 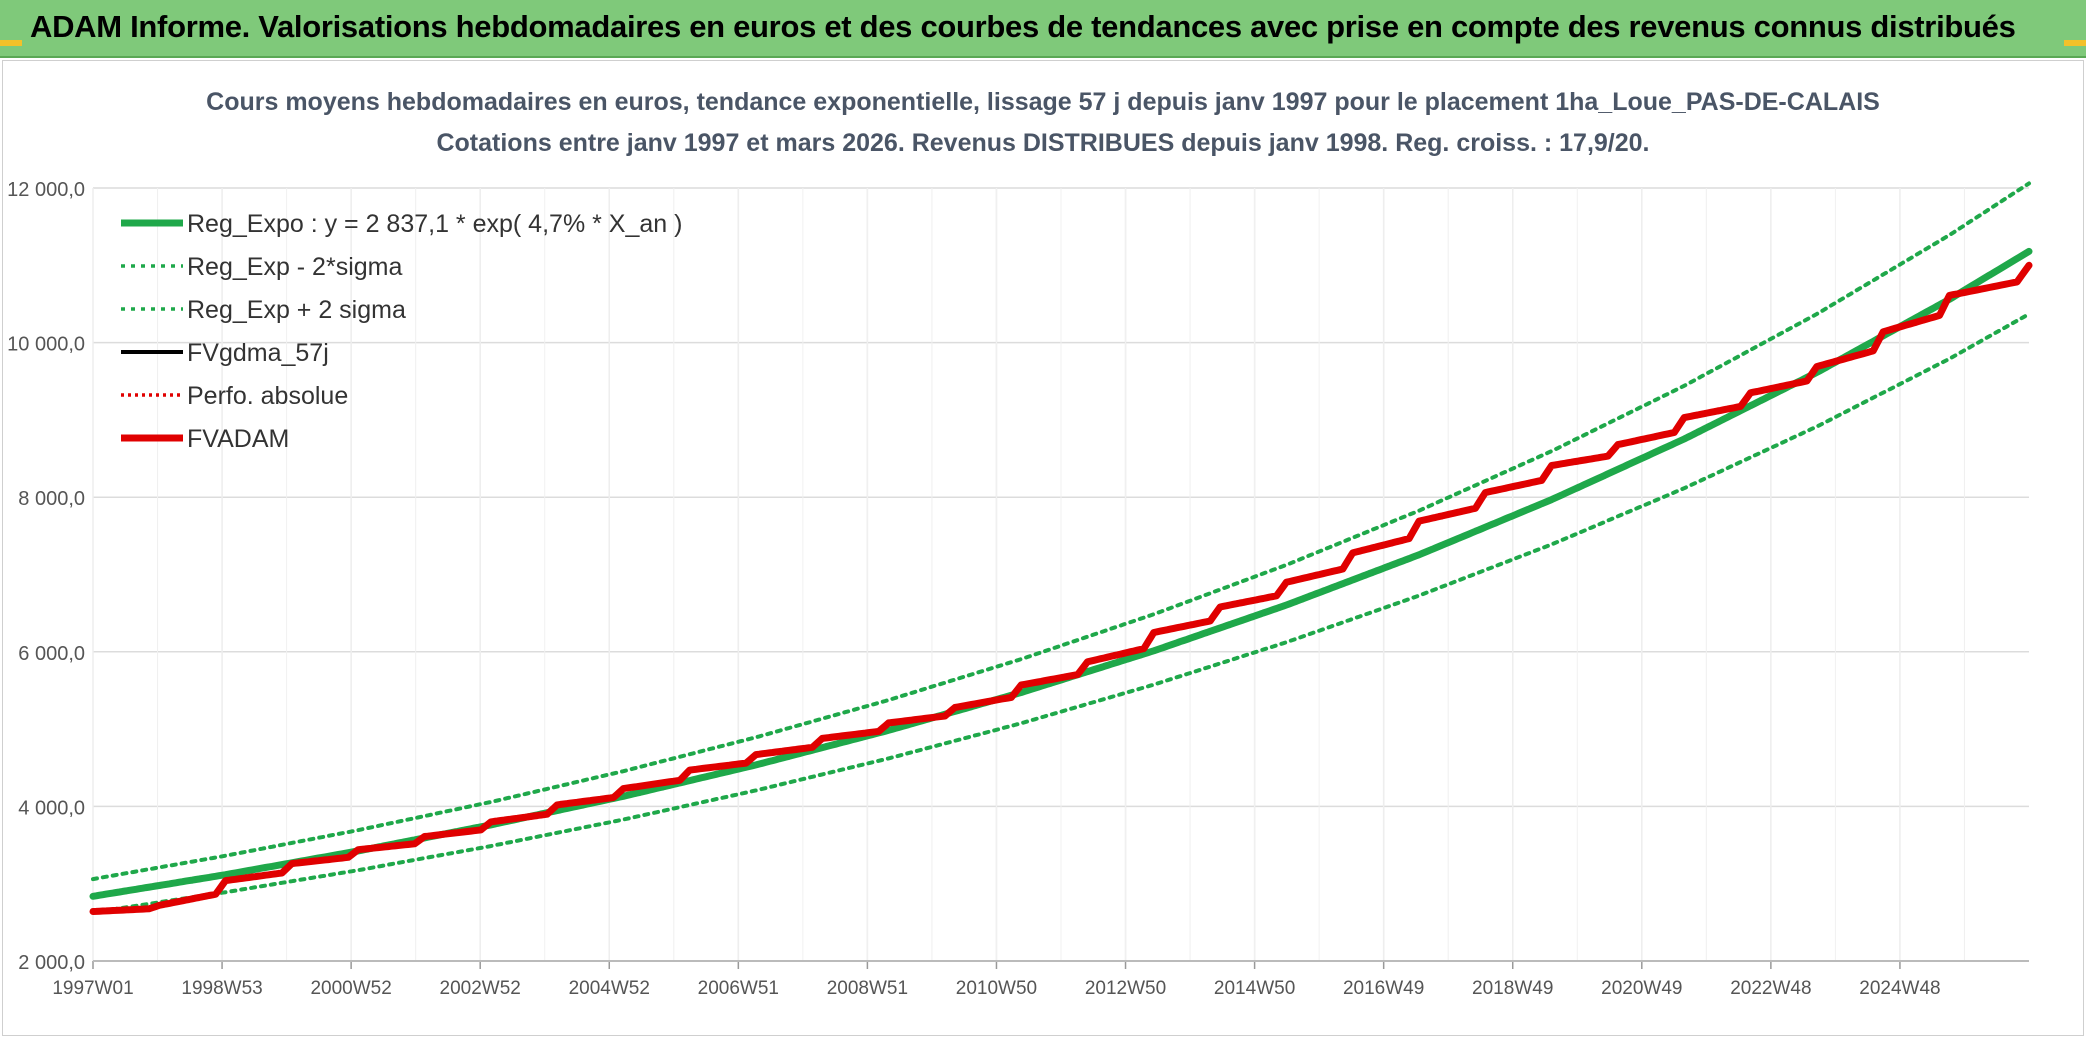 I want to click on x-tick-label: 2014W50, so click(x=1254, y=988).